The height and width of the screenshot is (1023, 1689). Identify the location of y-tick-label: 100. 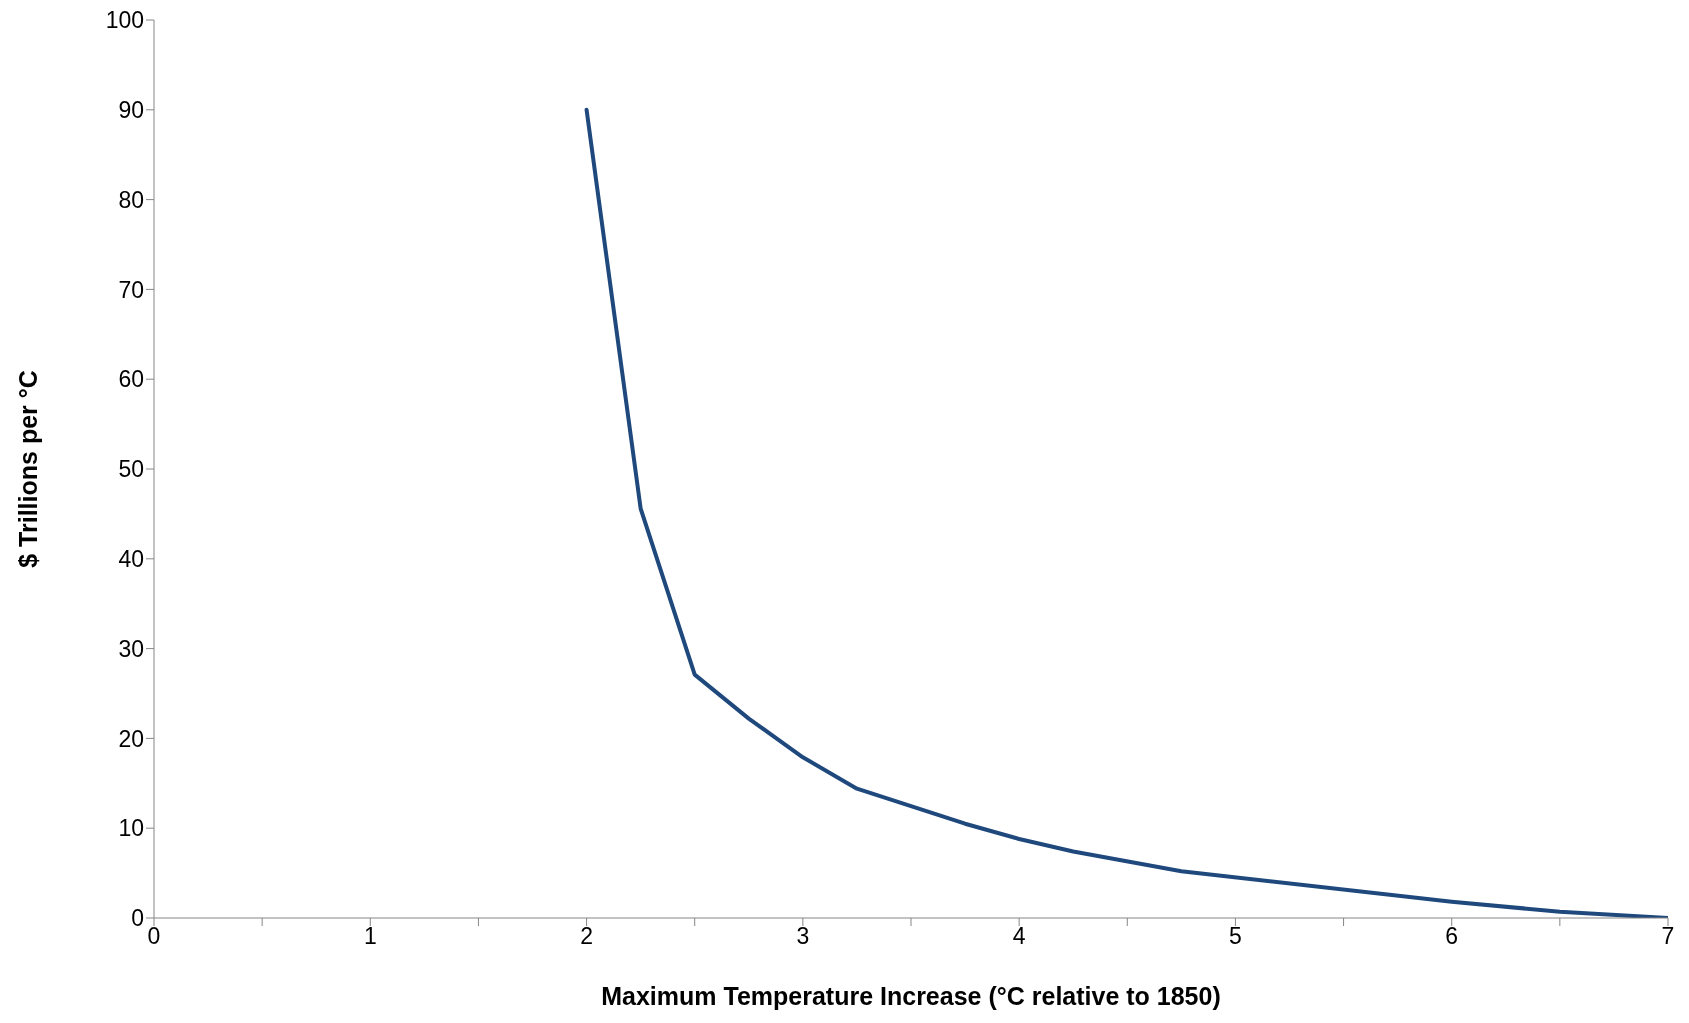
(124, 20).